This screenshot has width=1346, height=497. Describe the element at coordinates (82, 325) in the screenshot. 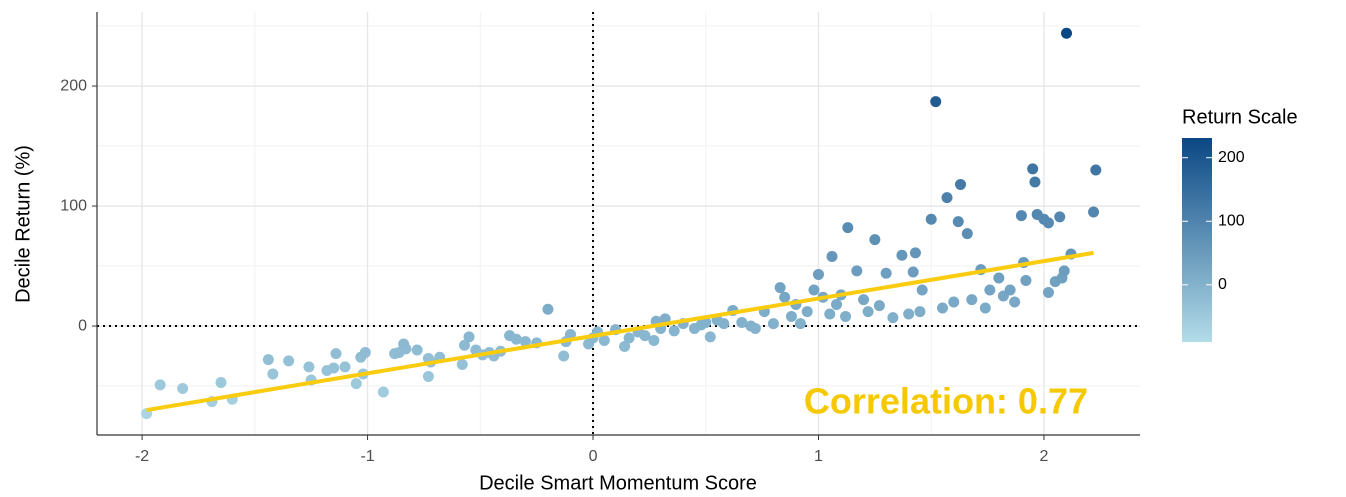

I see `y-tick-label: 0` at that location.